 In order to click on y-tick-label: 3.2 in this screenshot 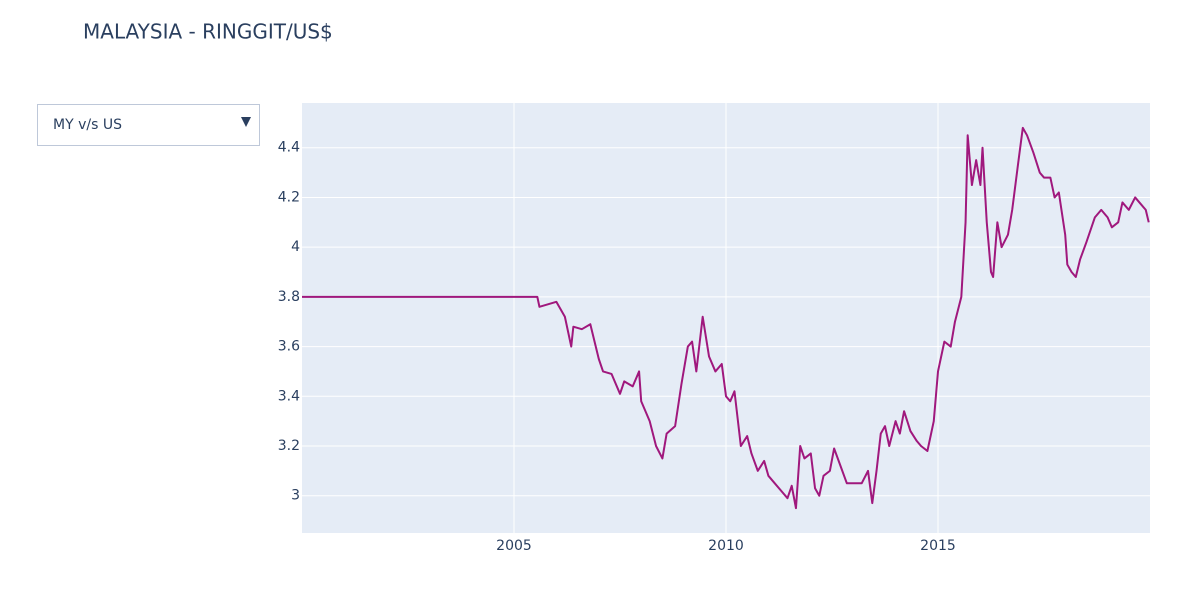, I will do `click(289, 446)`.